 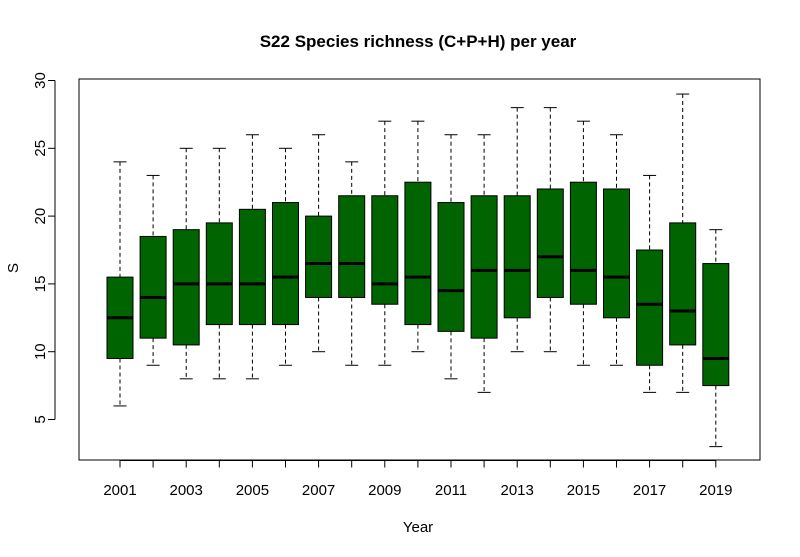 What do you see at coordinates (417, 479) in the screenshot?
I see `x-axis: 2001 2003 2005 2007 2009 2011 2013 2015 2017 2019` at bounding box center [417, 479].